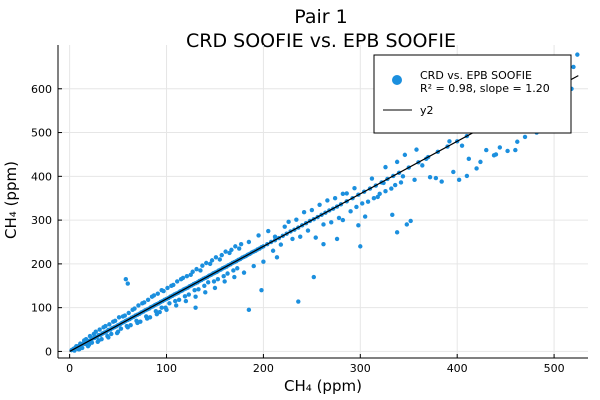 The image size is (600, 400). What do you see at coordinates (397, 80) in the screenshot?
I see `legend-scatter-marker` at bounding box center [397, 80].